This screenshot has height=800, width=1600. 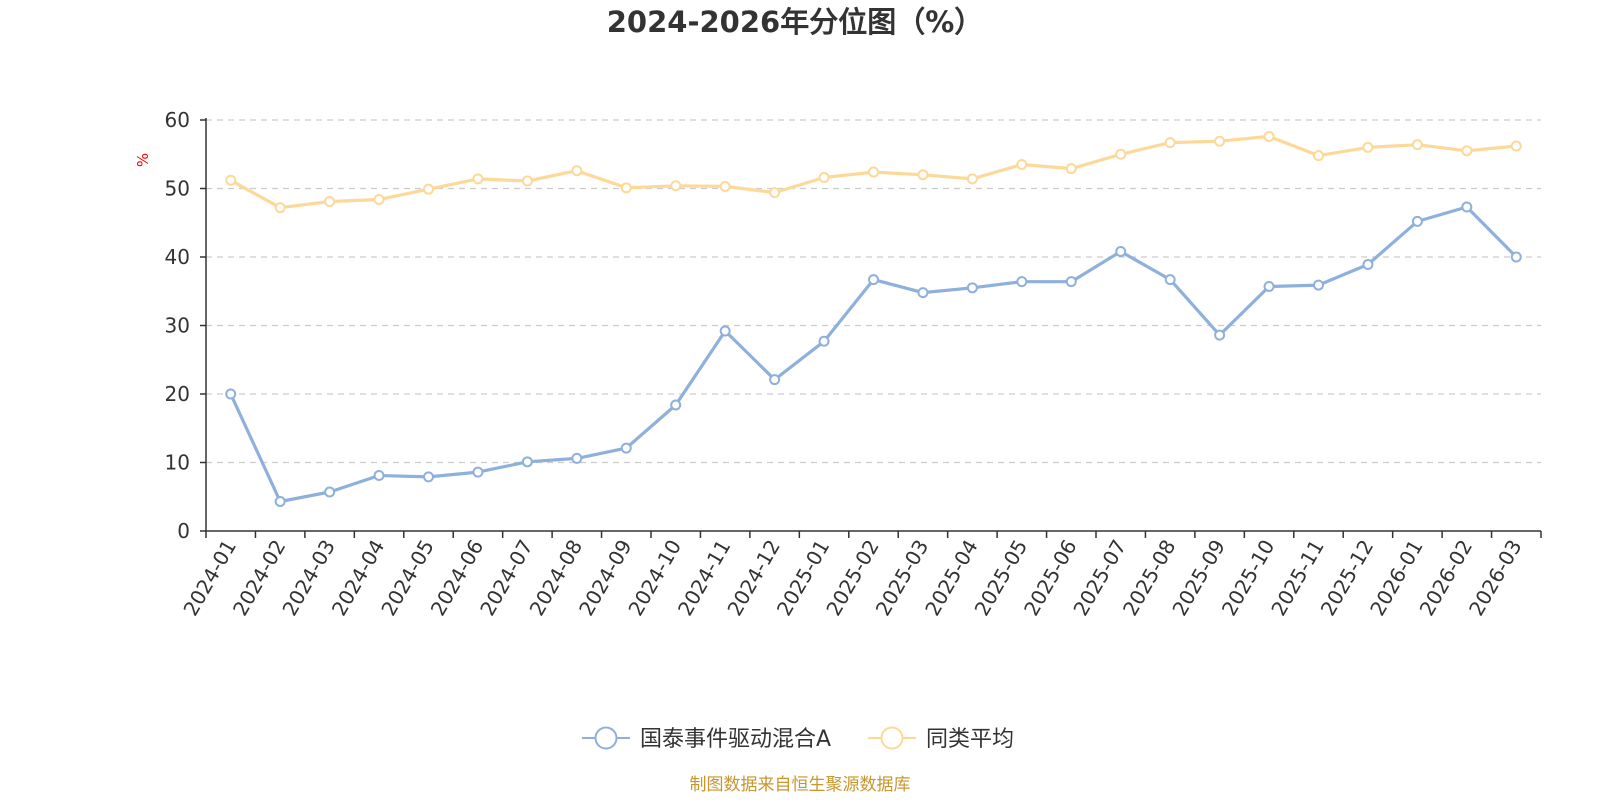 I want to click on legend-item-2: 同类平均, so click(x=941, y=739).